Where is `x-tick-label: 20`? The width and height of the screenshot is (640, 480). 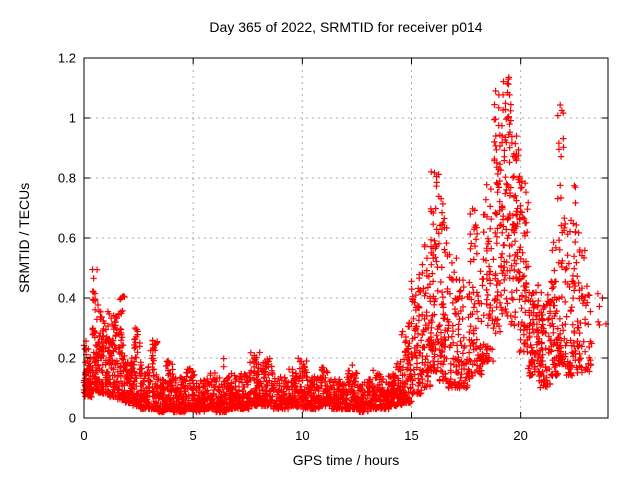
x-tick-label: 20 is located at coordinates (520, 435).